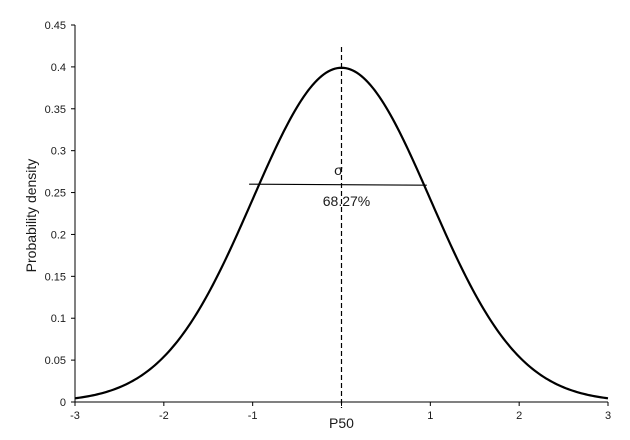  Describe the element at coordinates (608, 416) in the screenshot. I see `x-tick-label: 3` at that location.